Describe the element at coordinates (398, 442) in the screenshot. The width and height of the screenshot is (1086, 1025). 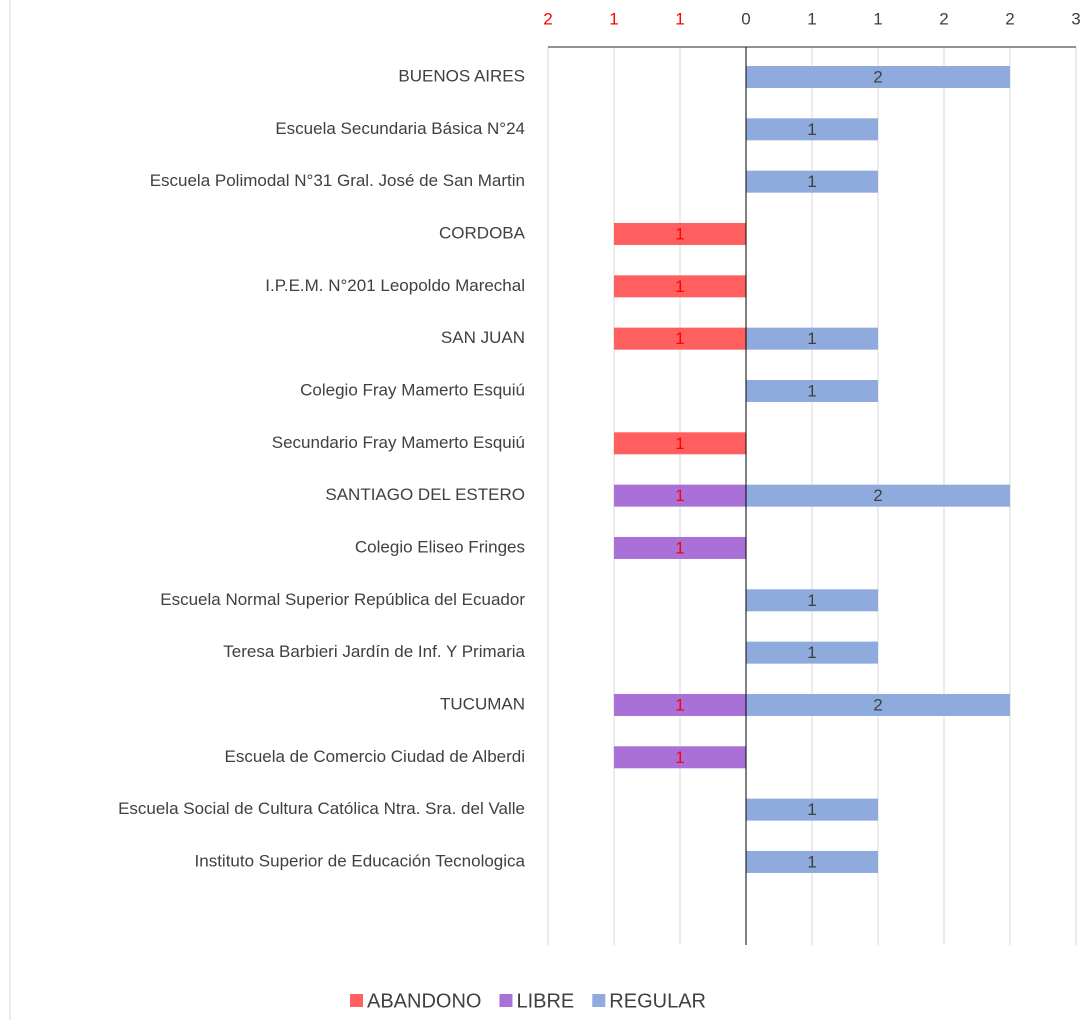
I see `category-label: Secundario Fray Mamerto Esquiú` at that location.